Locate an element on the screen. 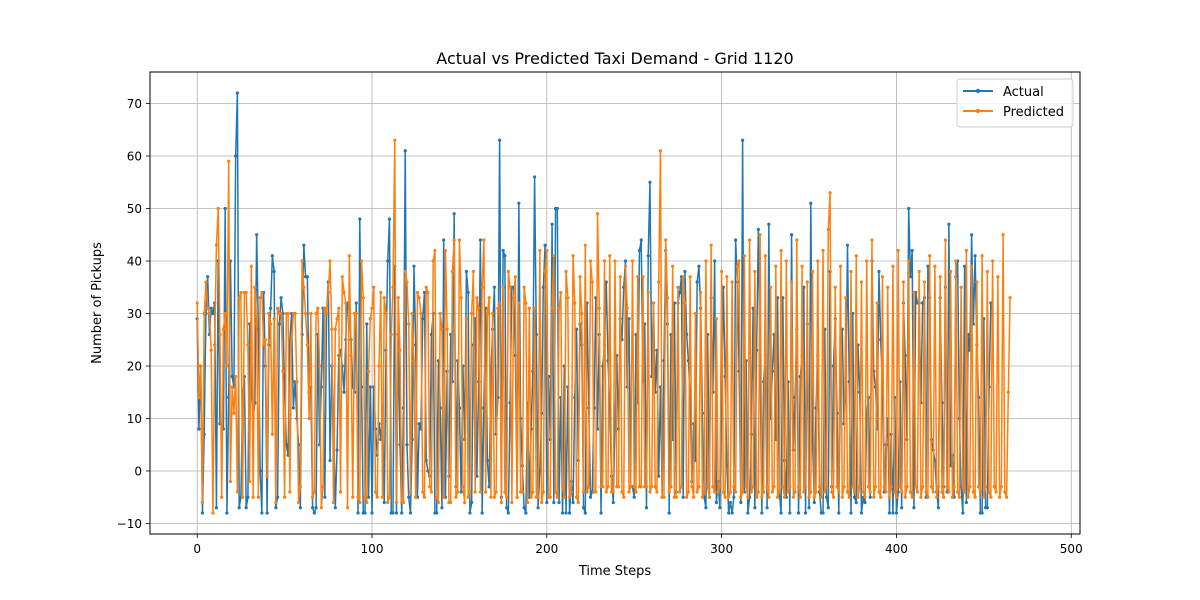  y-tick-label: 60 is located at coordinates (134, 157).